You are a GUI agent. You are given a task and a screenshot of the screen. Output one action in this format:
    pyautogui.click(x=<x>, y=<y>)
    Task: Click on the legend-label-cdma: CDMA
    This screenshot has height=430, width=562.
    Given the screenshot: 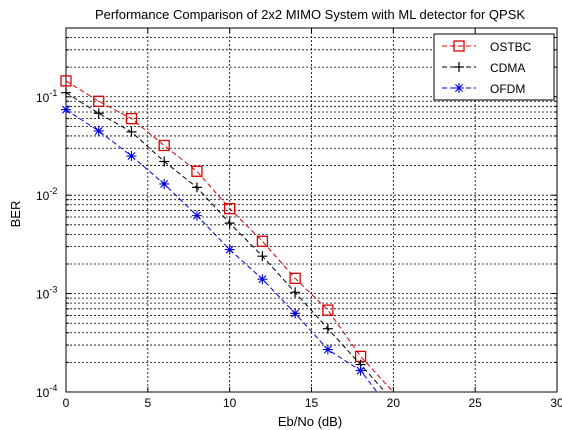 What is the action you would take?
    pyautogui.click(x=507, y=68)
    